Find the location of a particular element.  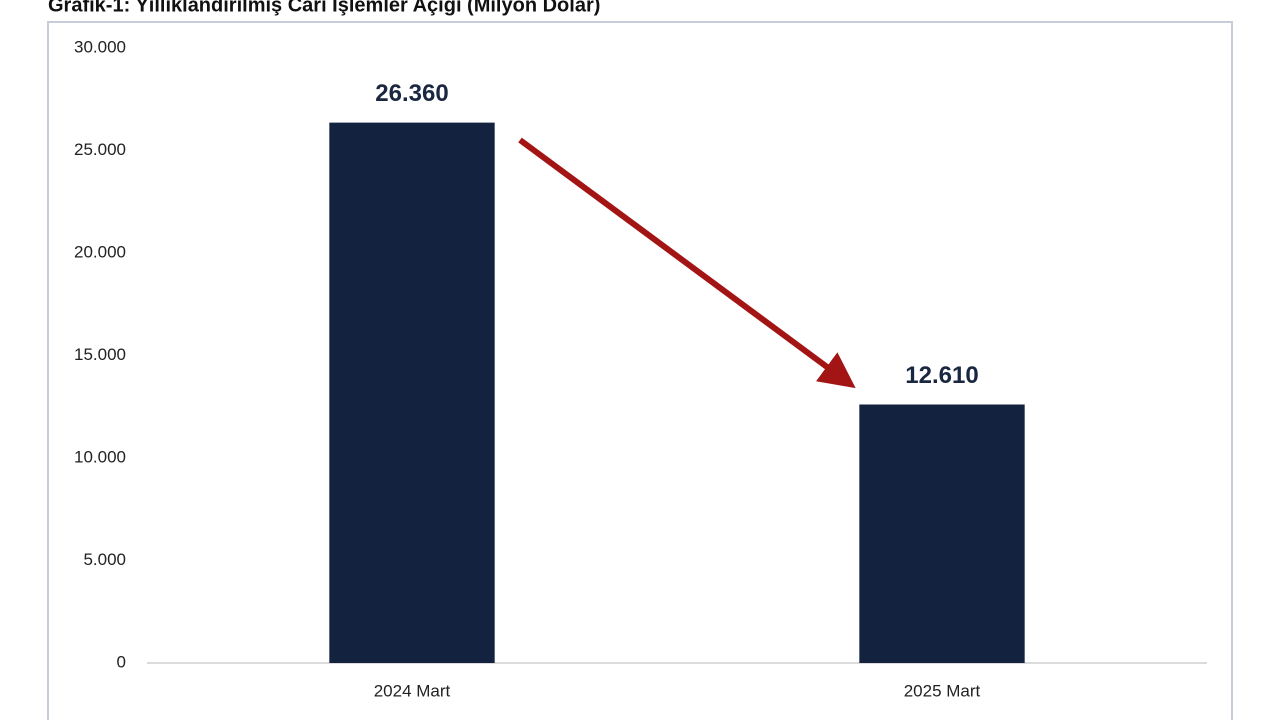

y-tick-label: 5.000 is located at coordinates (104, 559).